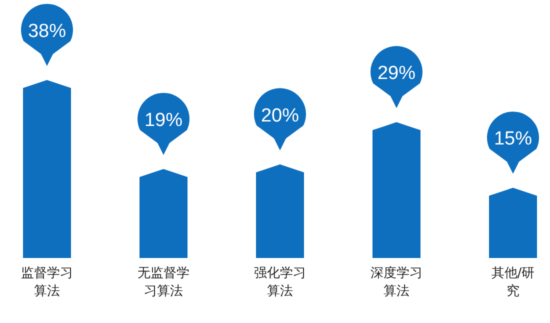  Describe the element at coordinates (164, 282) in the screenshot. I see `x-tick-label: 无监督学习算法` at that location.